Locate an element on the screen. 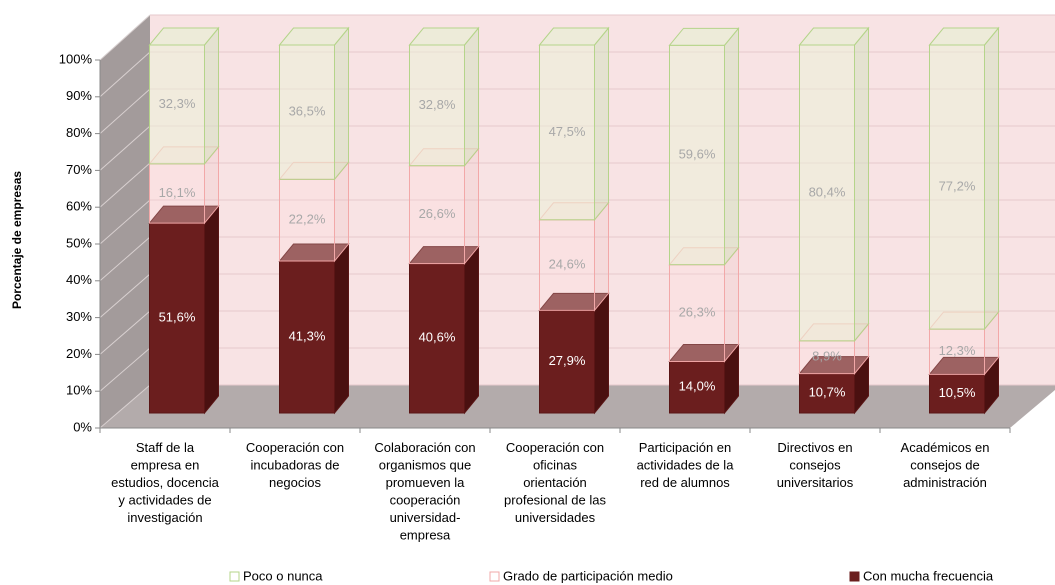  bar-segment: 80,4% is located at coordinates (834, 184).